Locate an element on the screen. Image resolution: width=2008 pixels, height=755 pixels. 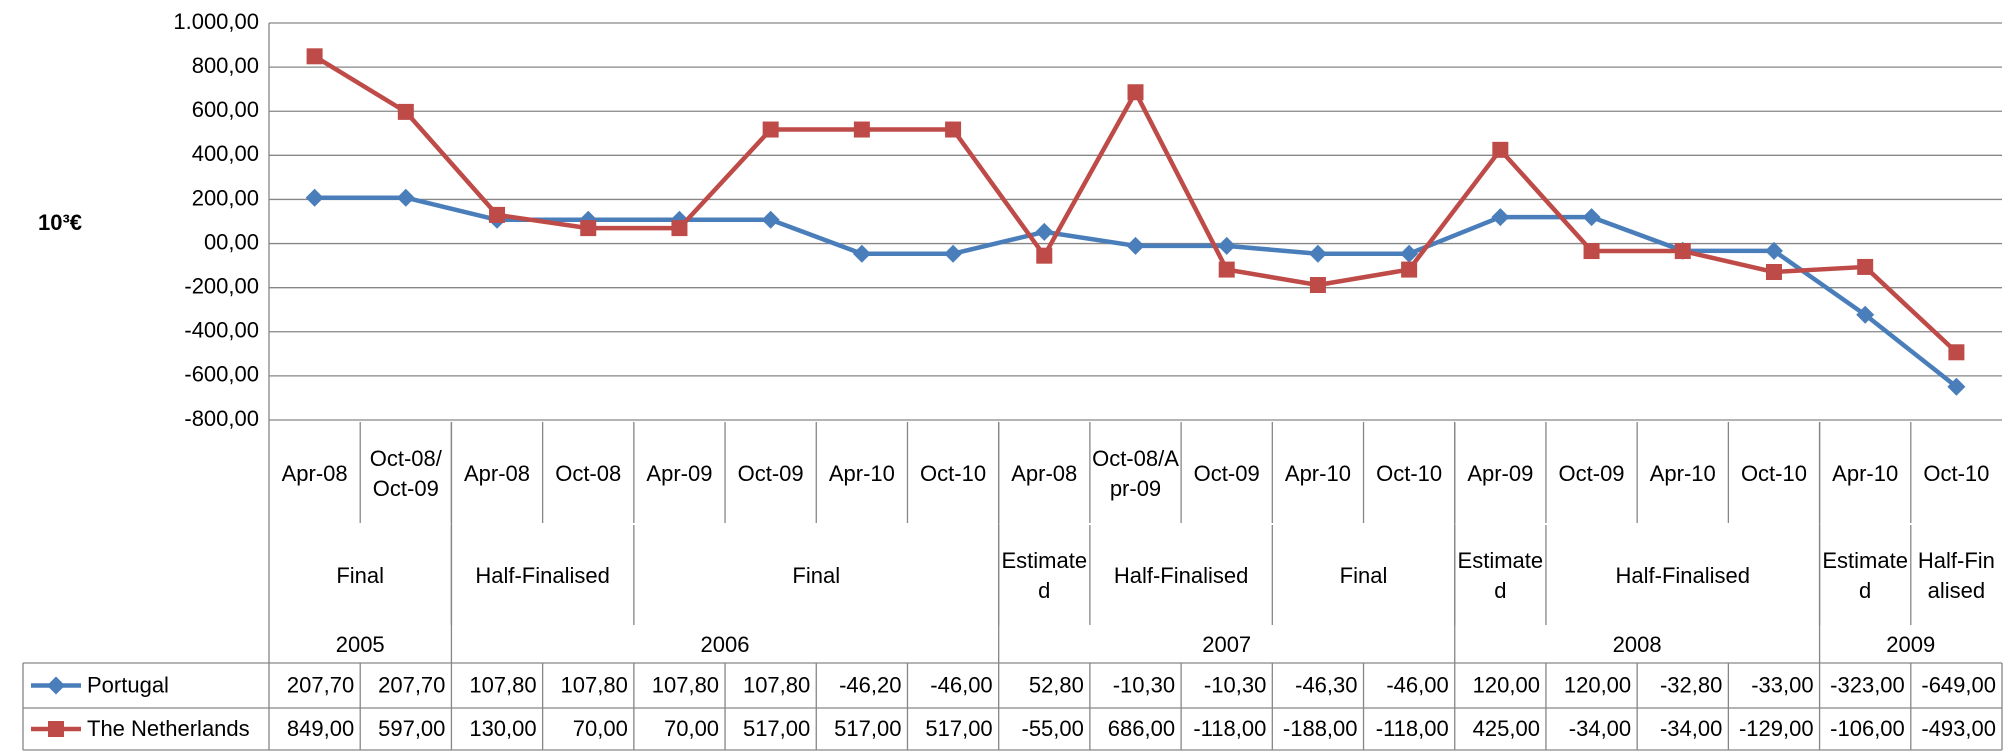
table-value: -46,00 is located at coordinates (961, 684).